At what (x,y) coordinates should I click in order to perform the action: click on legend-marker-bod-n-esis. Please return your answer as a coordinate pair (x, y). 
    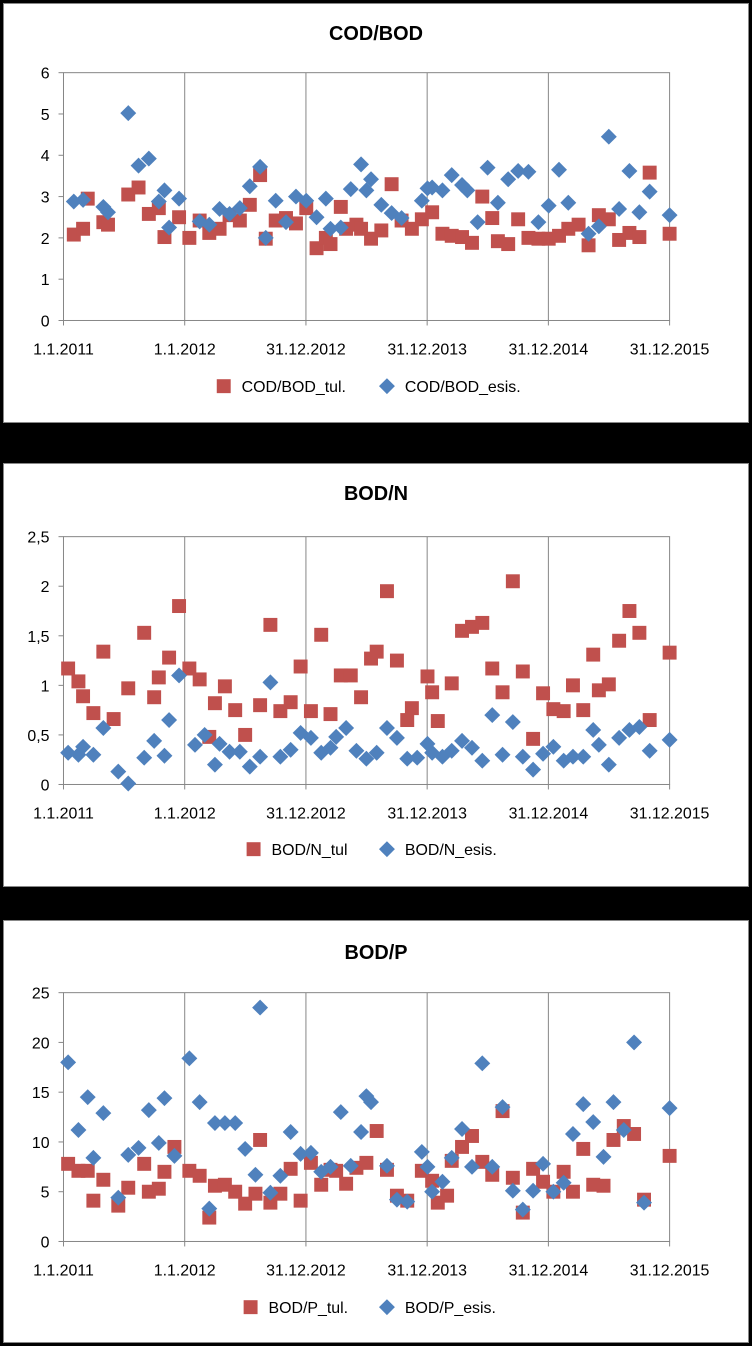
    Looking at the image, I should click on (386, 849).